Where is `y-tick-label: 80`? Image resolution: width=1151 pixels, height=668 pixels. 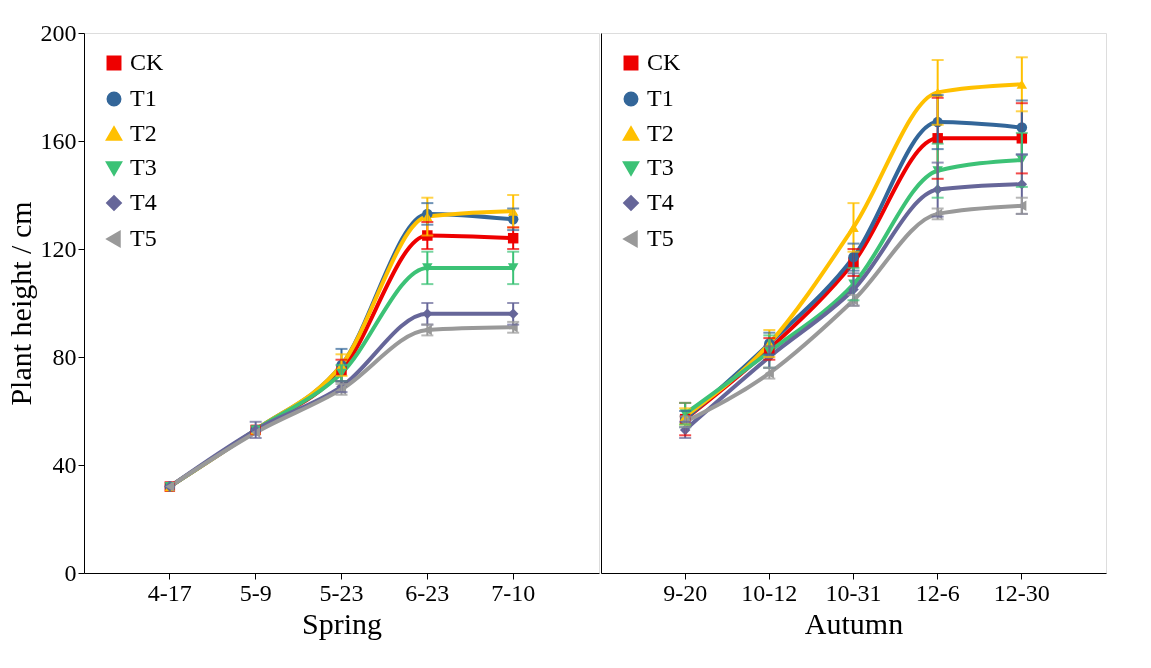
y-tick-label: 80 is located at coordinates (64, 356).